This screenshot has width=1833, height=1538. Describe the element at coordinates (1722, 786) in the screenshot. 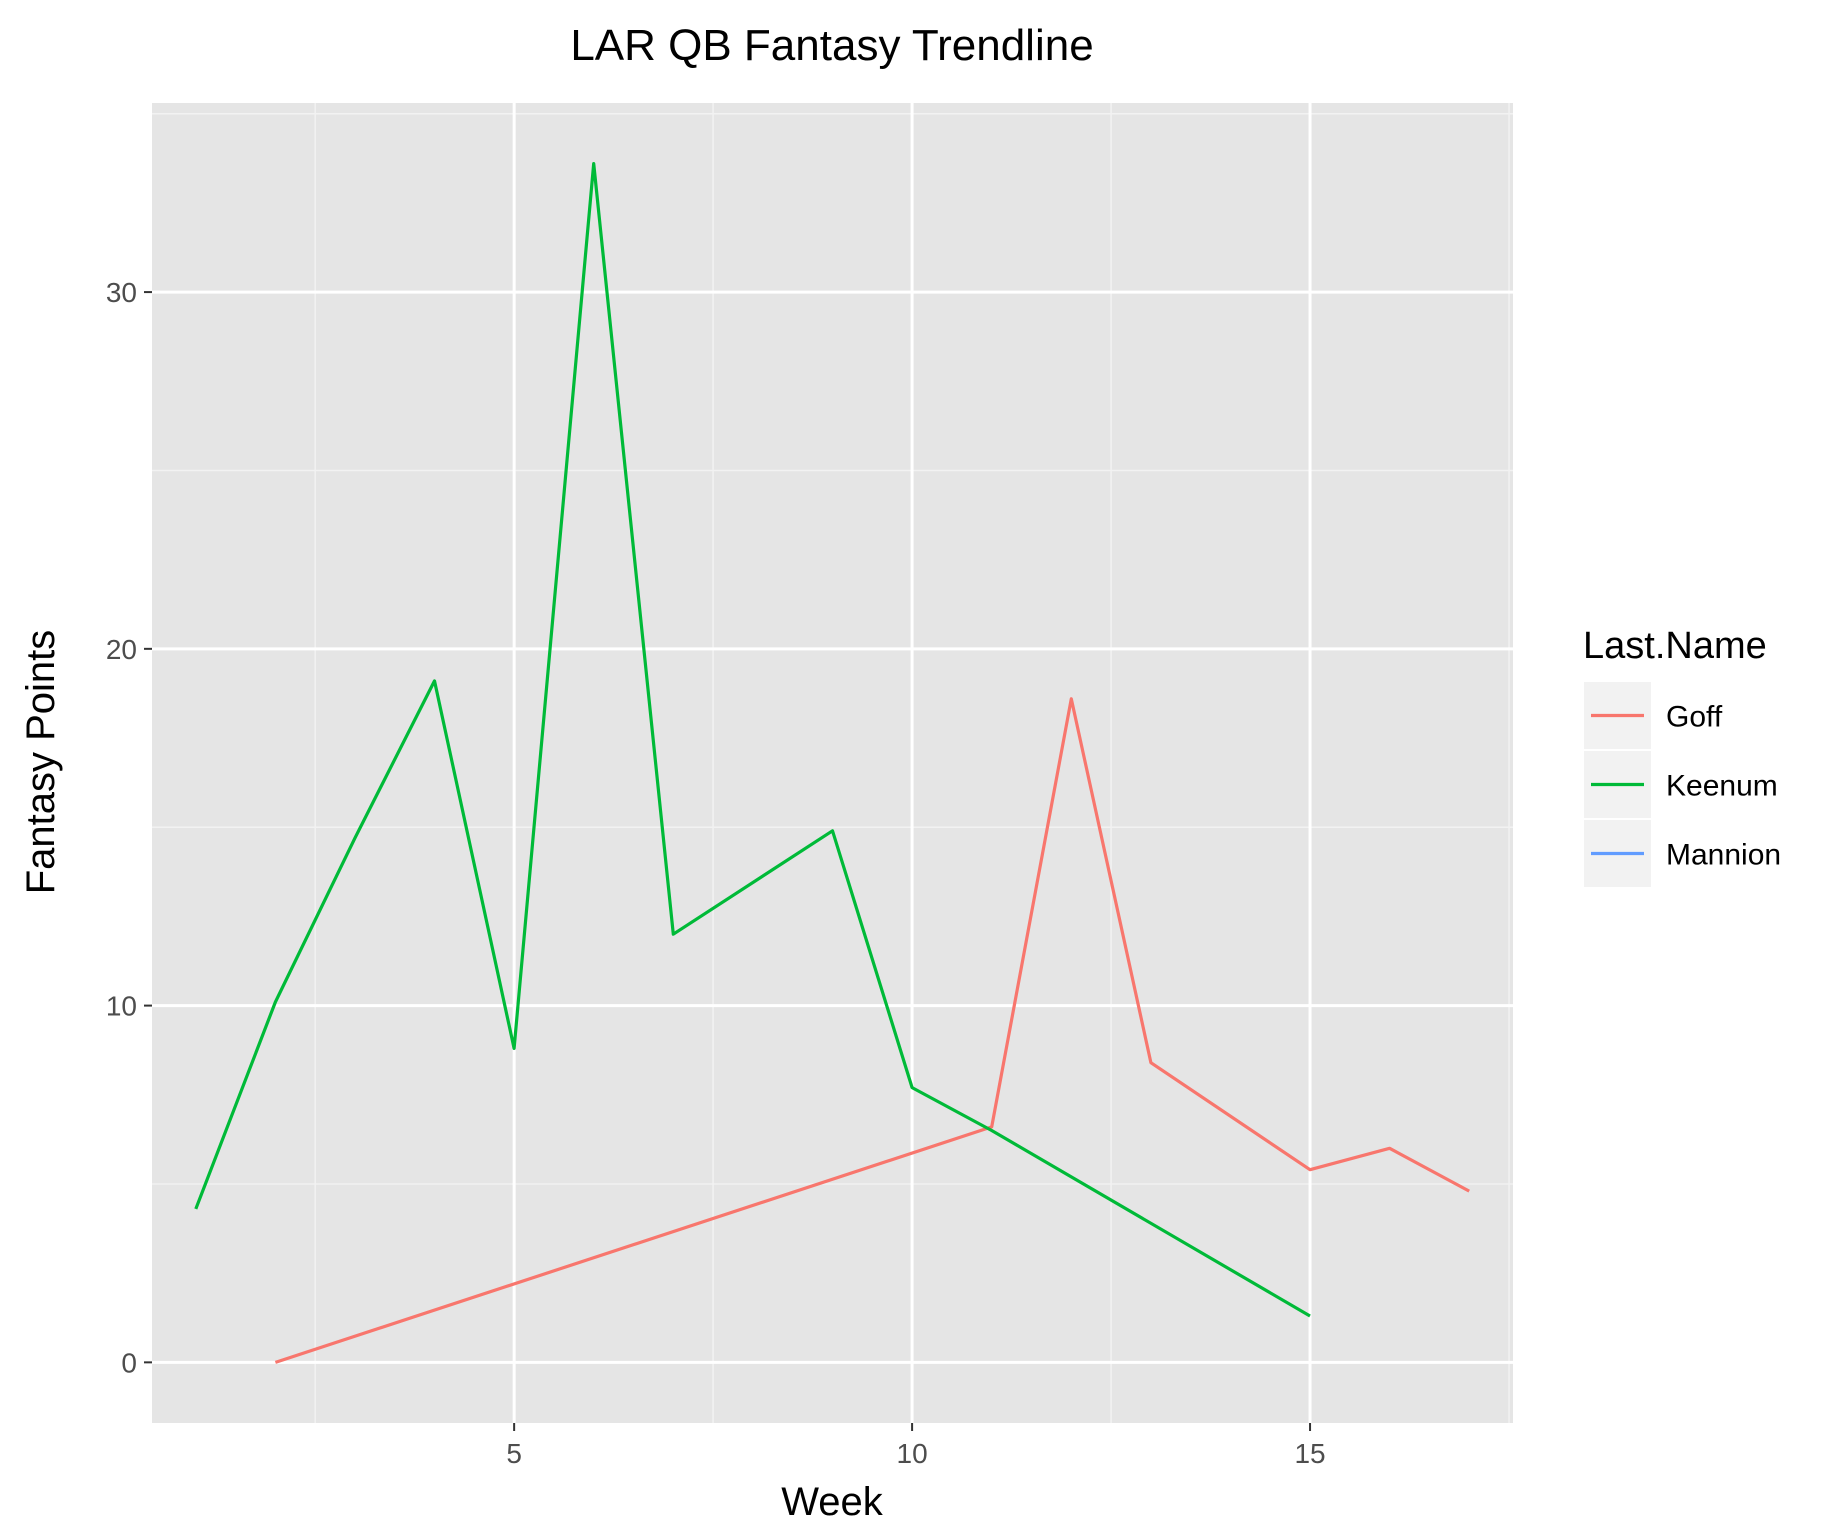

I see `legend-label-keenum: Keenum` at that location.